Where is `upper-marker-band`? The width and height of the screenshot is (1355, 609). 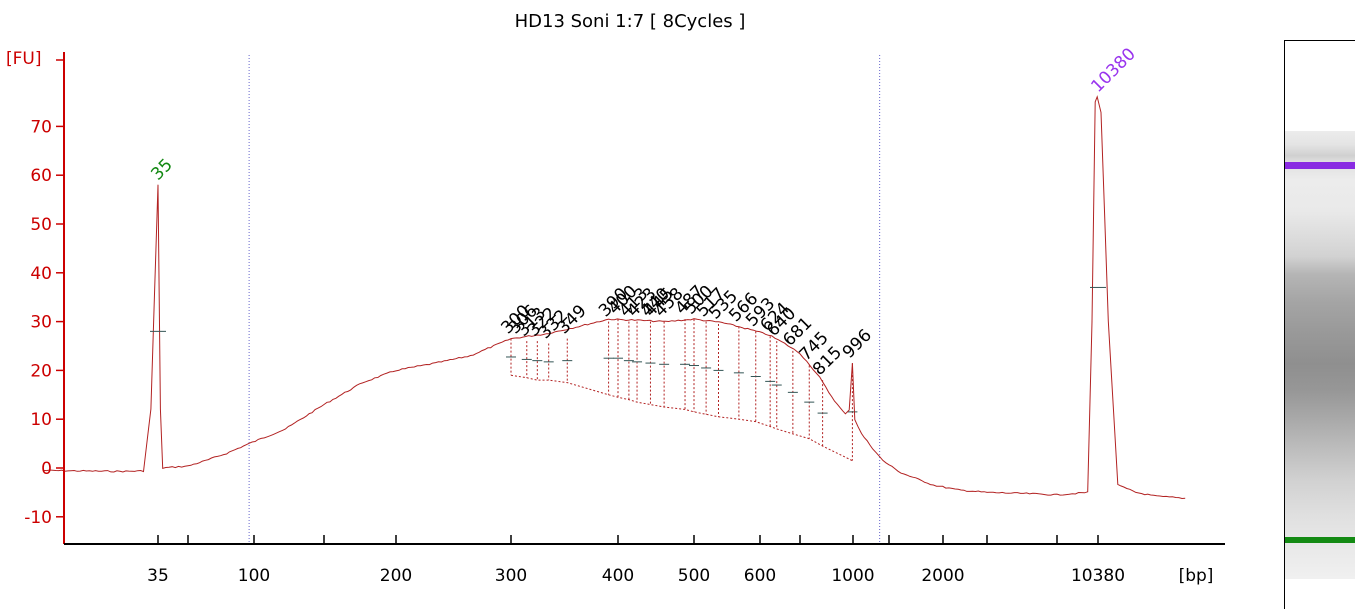 upper-marker-band is located at coordinates (1320, 165).